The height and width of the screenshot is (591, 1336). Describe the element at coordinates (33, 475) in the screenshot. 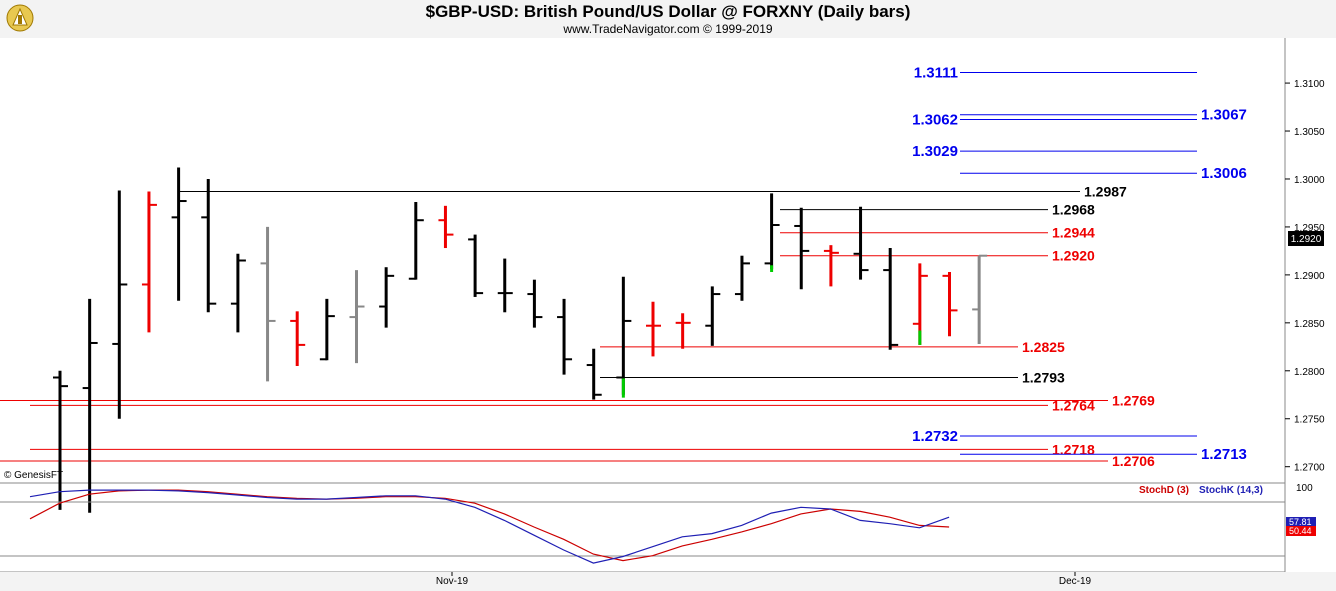

I see `copyright-label: © GenesisFT` at that location.